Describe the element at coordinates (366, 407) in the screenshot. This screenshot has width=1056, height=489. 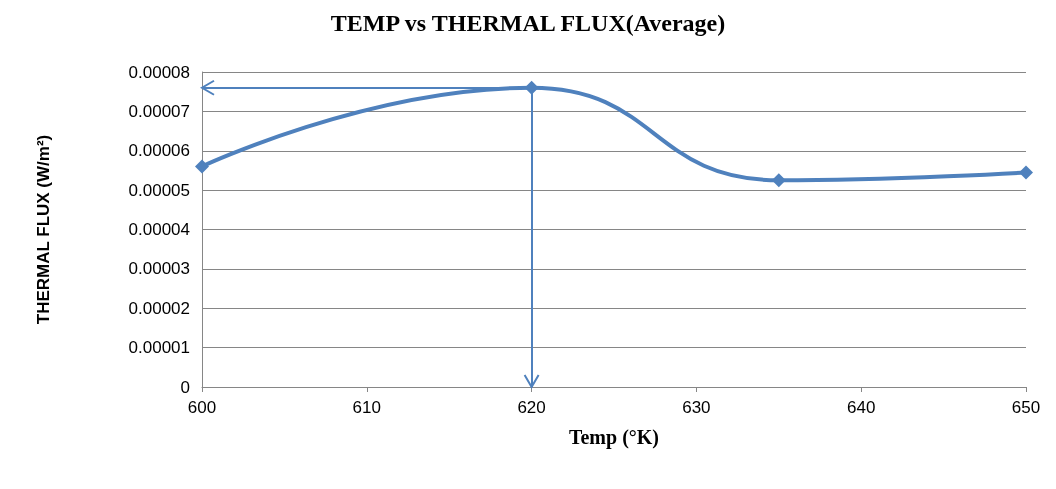
I see `x-tick-label: 610` at that location.